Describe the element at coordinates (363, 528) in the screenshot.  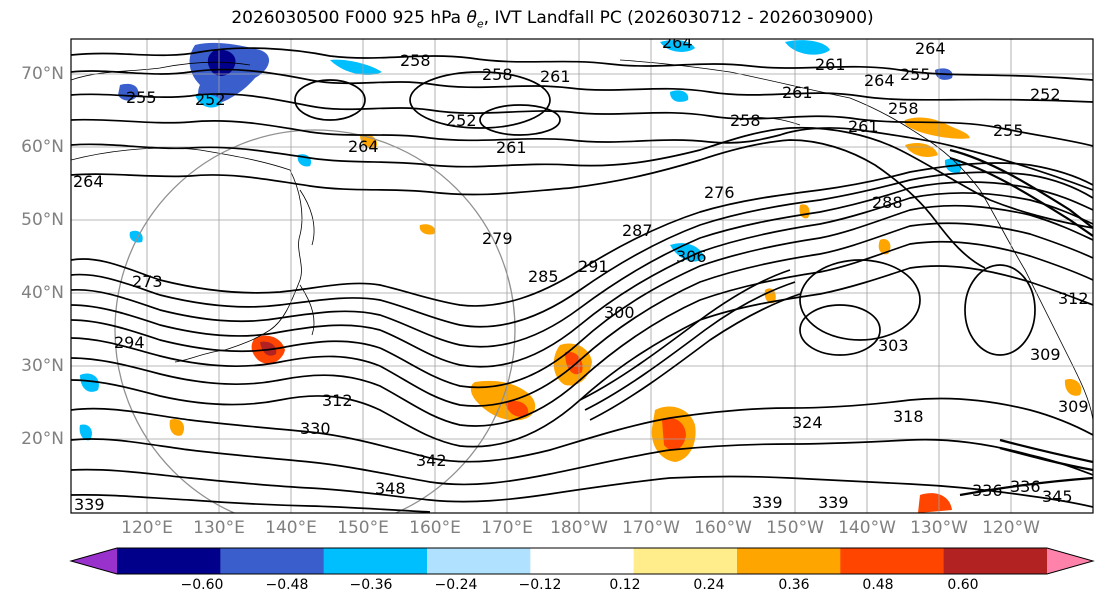
I see `lon-label: 150°E` at that location.